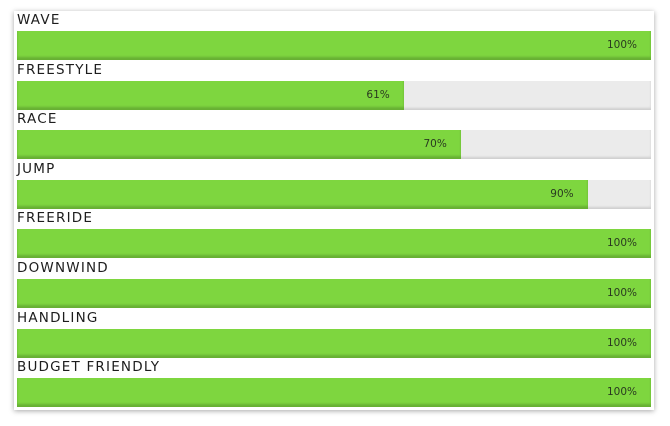 This screenshot has height=426, width=670. Describe the element at coordinates (378, 94) in the screenshot. I see `value-label: 61%` at that location.